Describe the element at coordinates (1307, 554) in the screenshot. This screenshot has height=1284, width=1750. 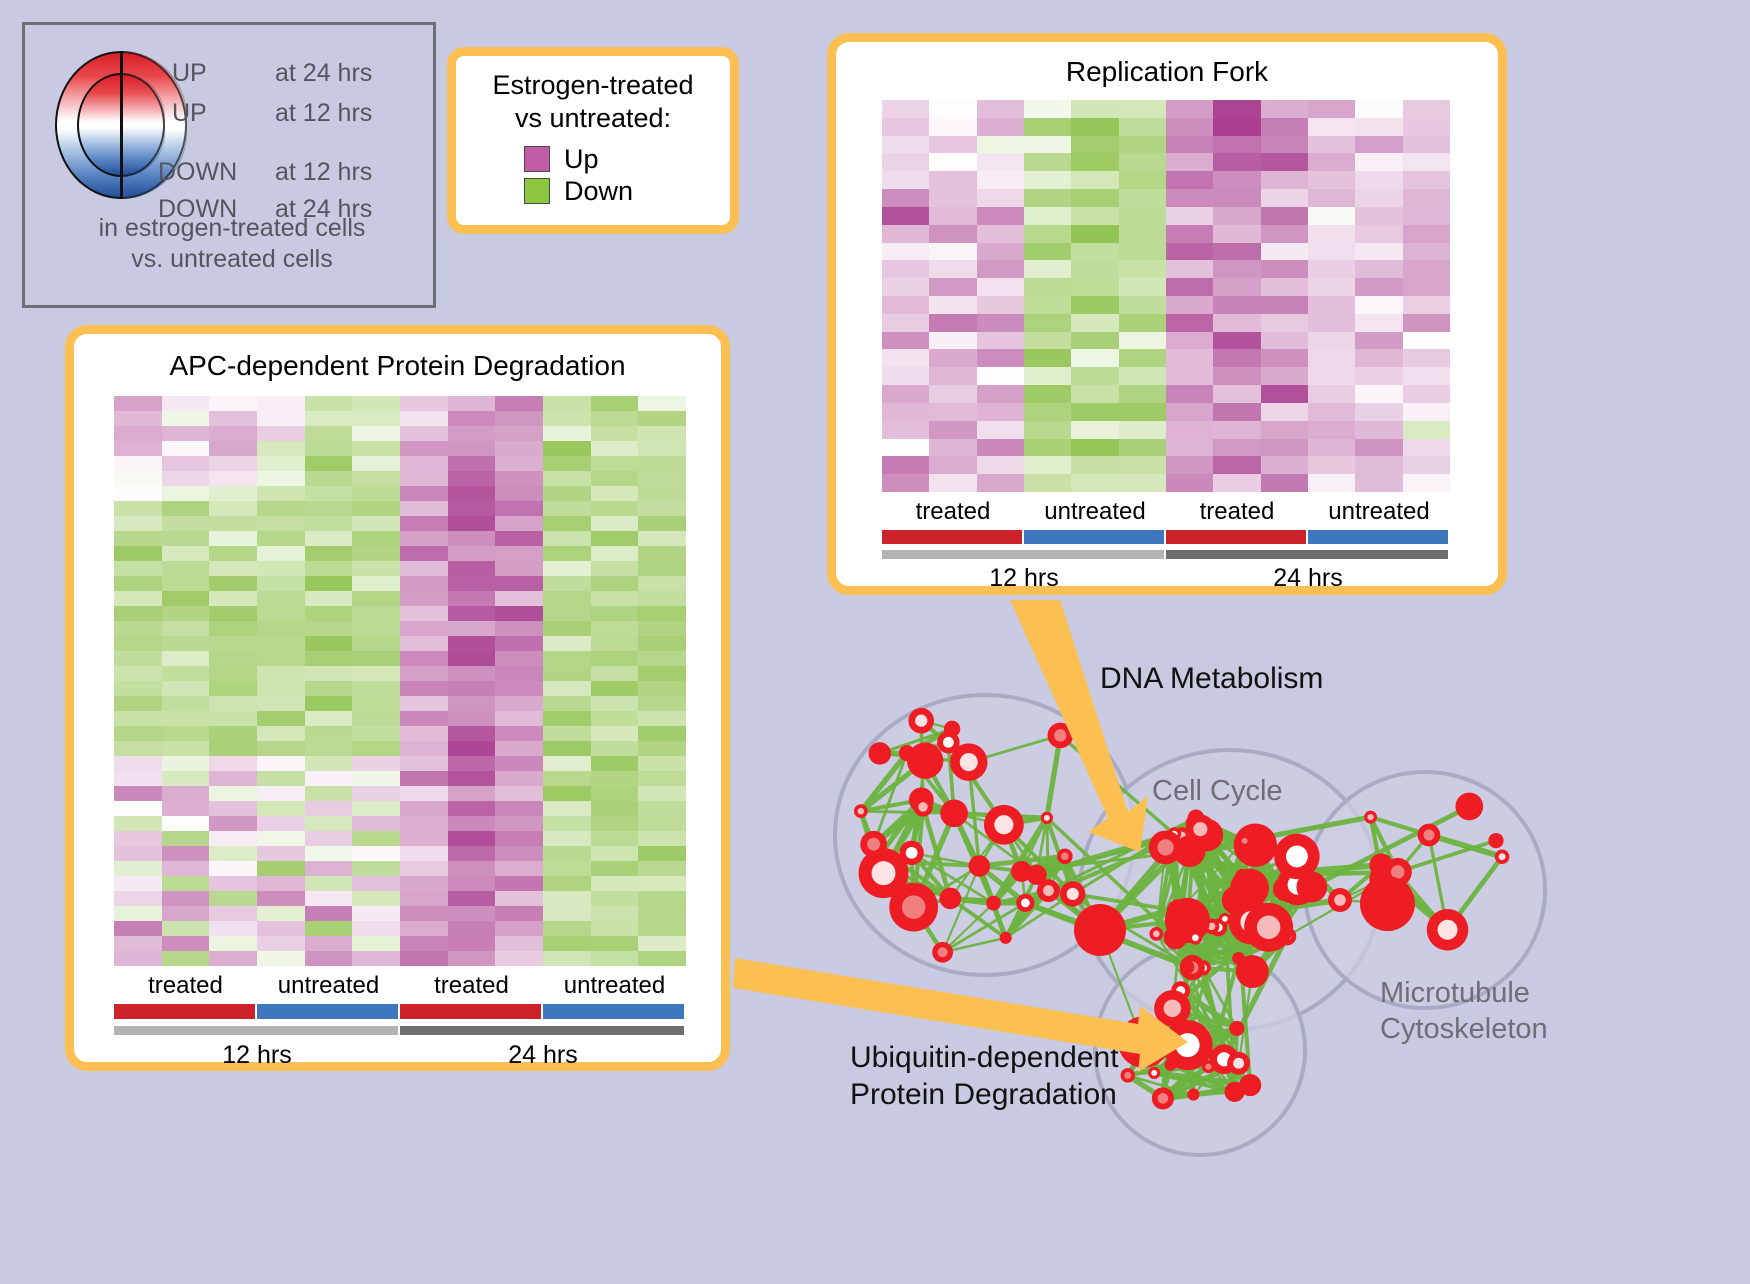
I see `axis-time-bar` at that location.